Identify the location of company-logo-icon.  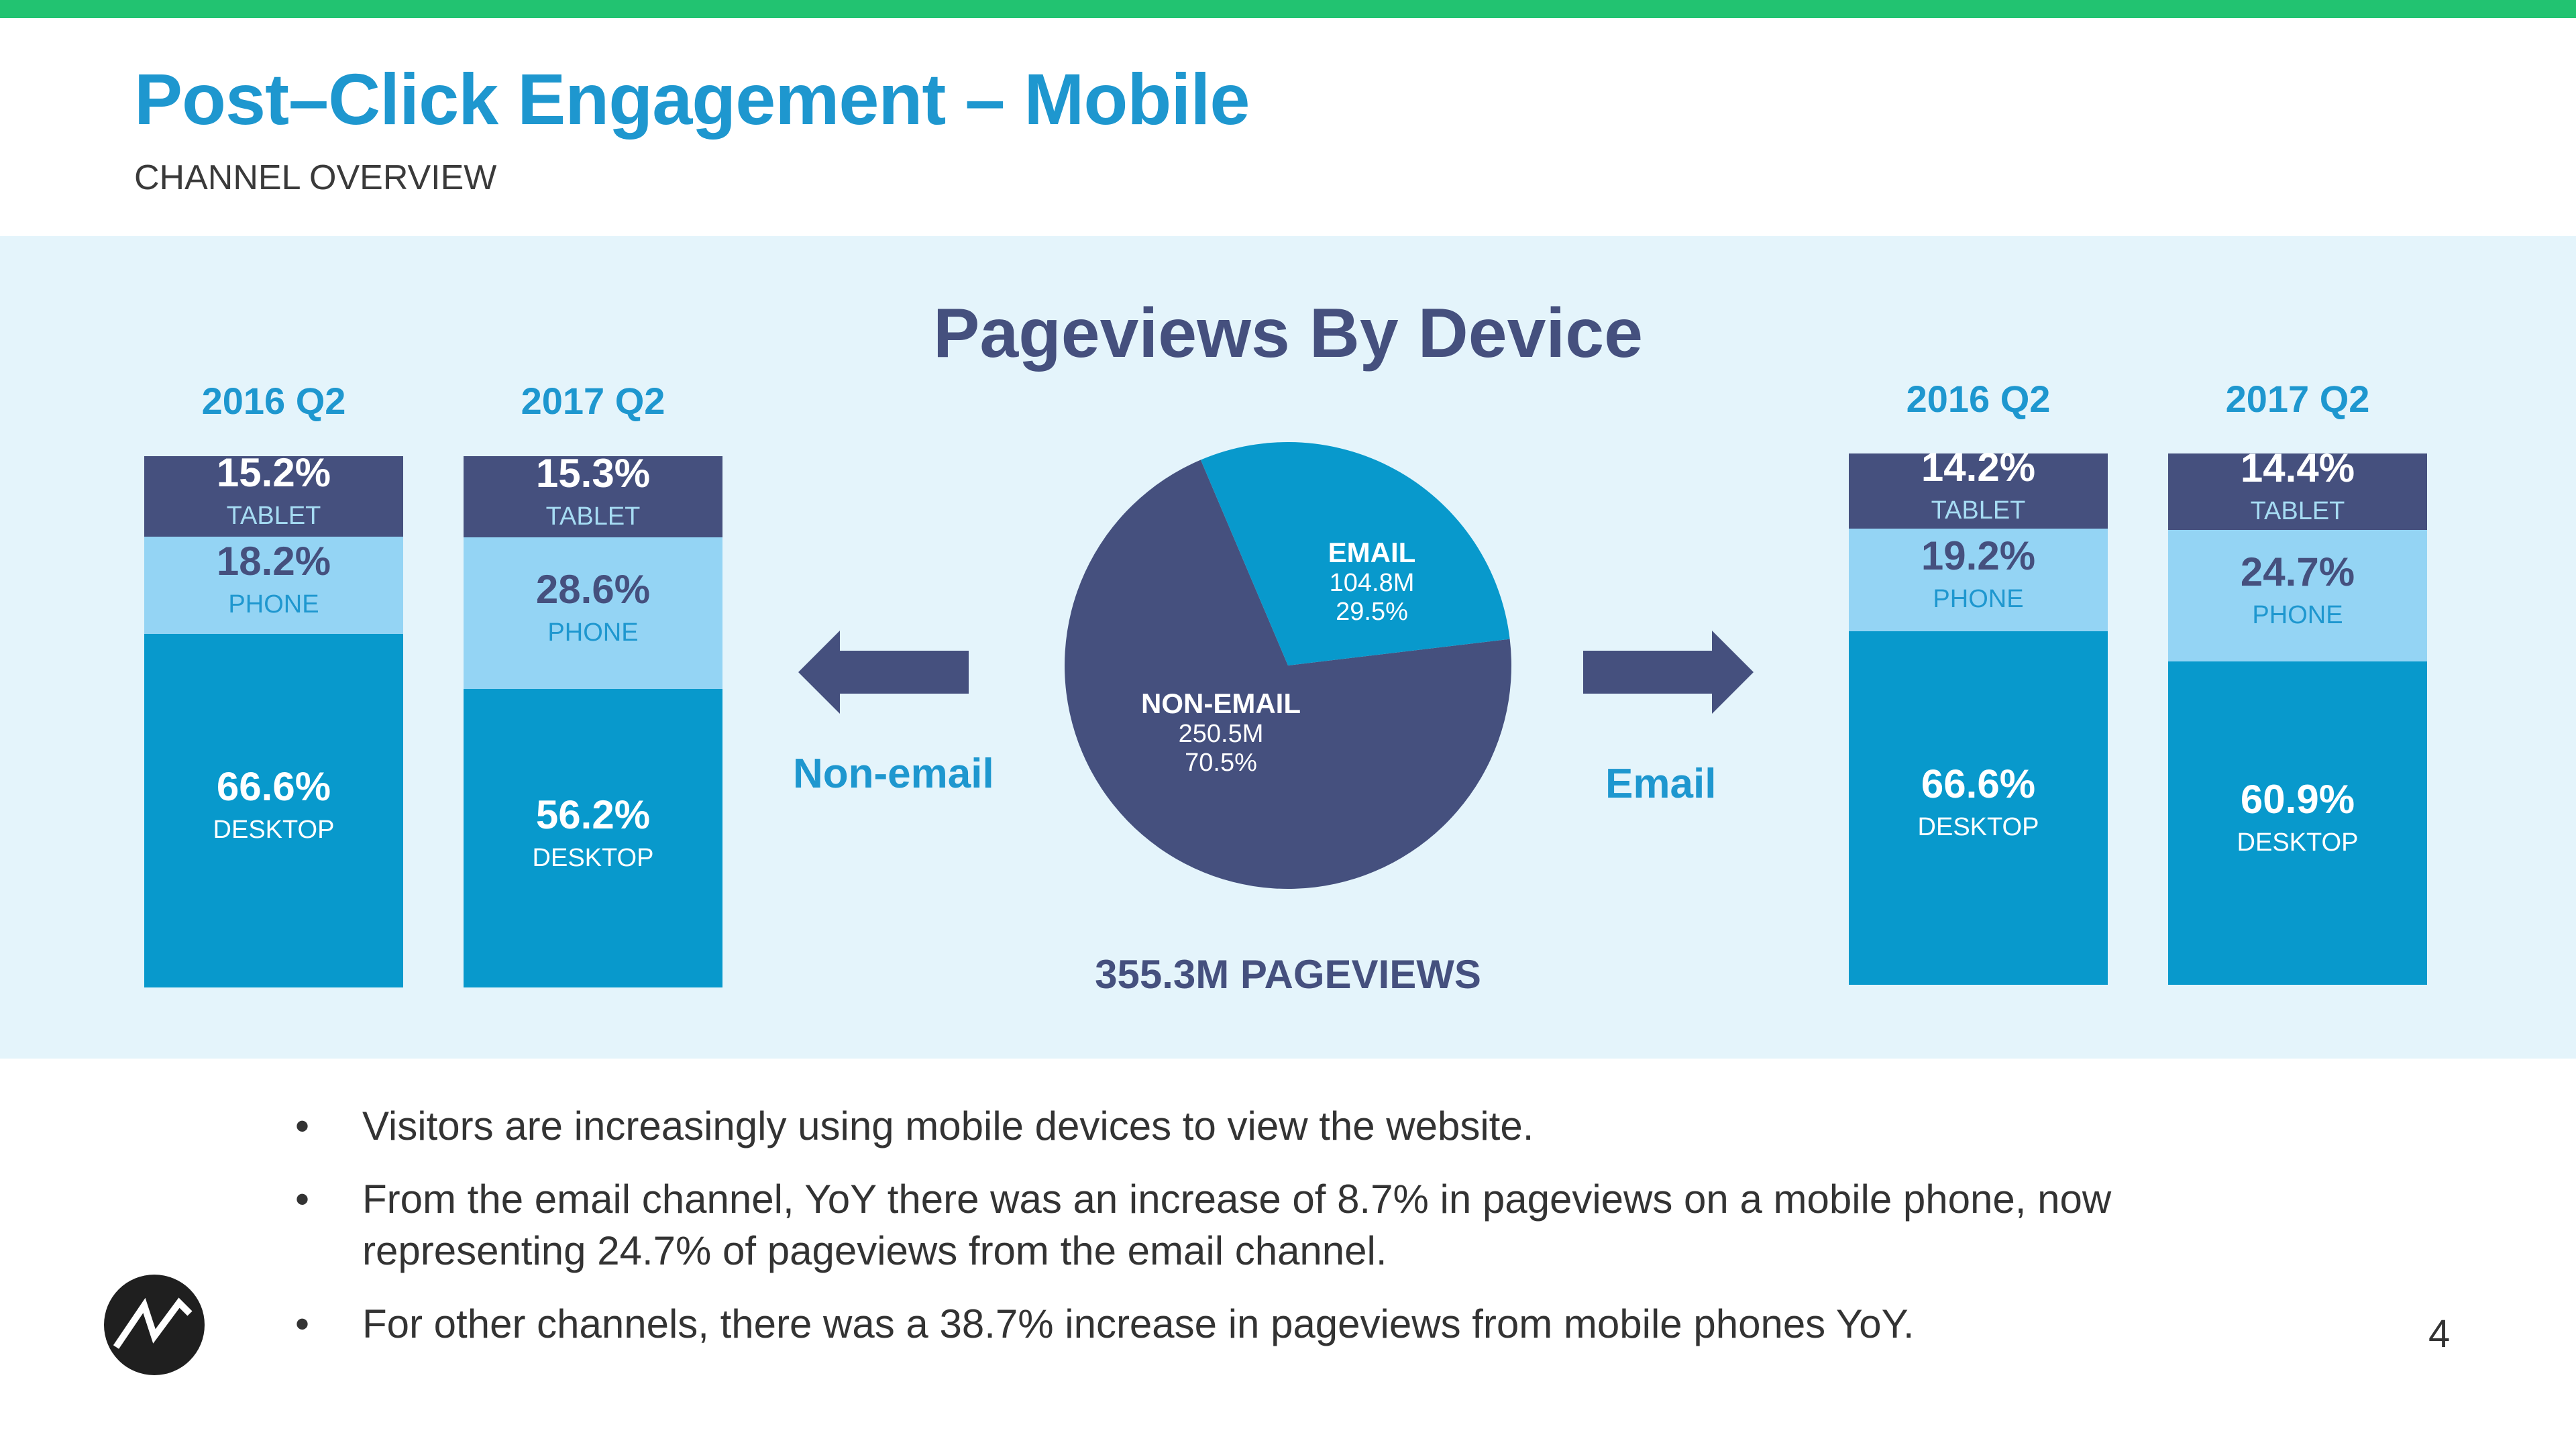
(154, 1325).